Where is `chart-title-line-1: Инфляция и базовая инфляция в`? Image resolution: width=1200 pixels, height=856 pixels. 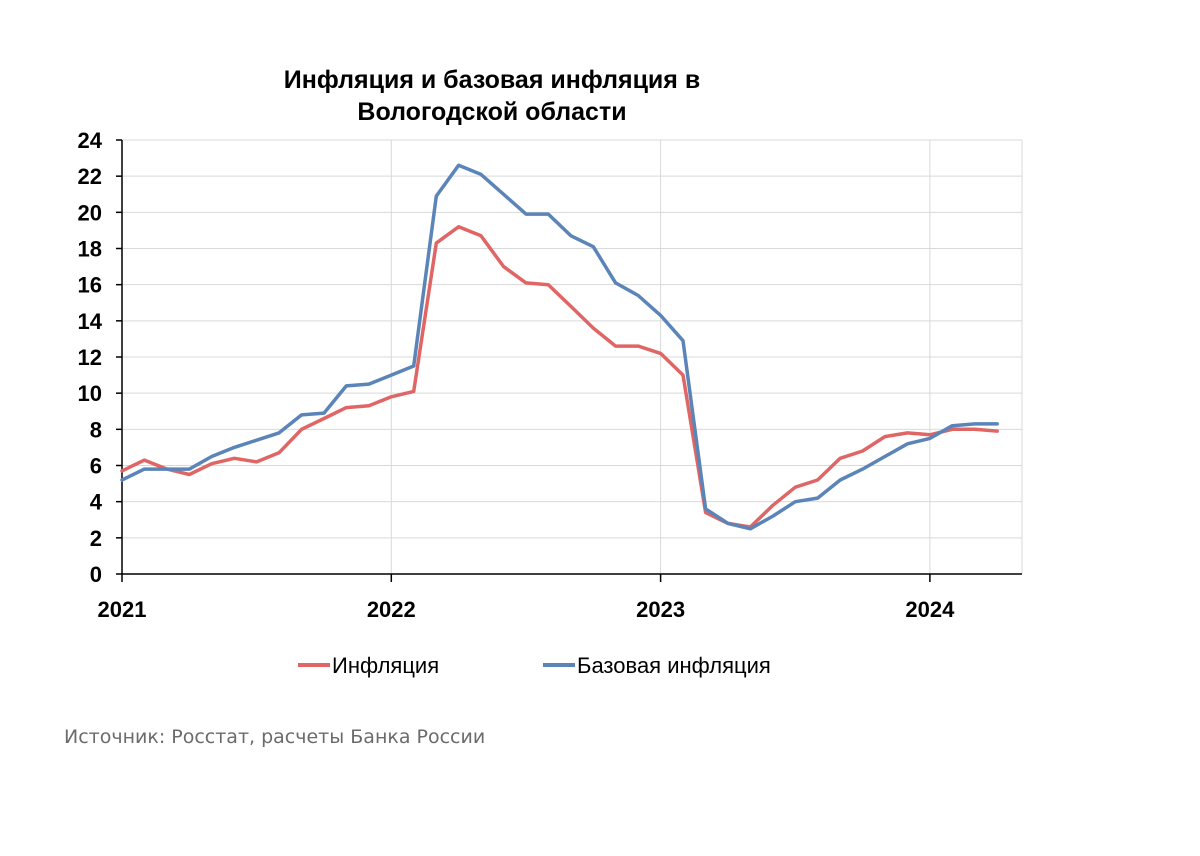
chart-title-line-1: Инфляция и базовая инфляция в is located at coordinates (492, 80).